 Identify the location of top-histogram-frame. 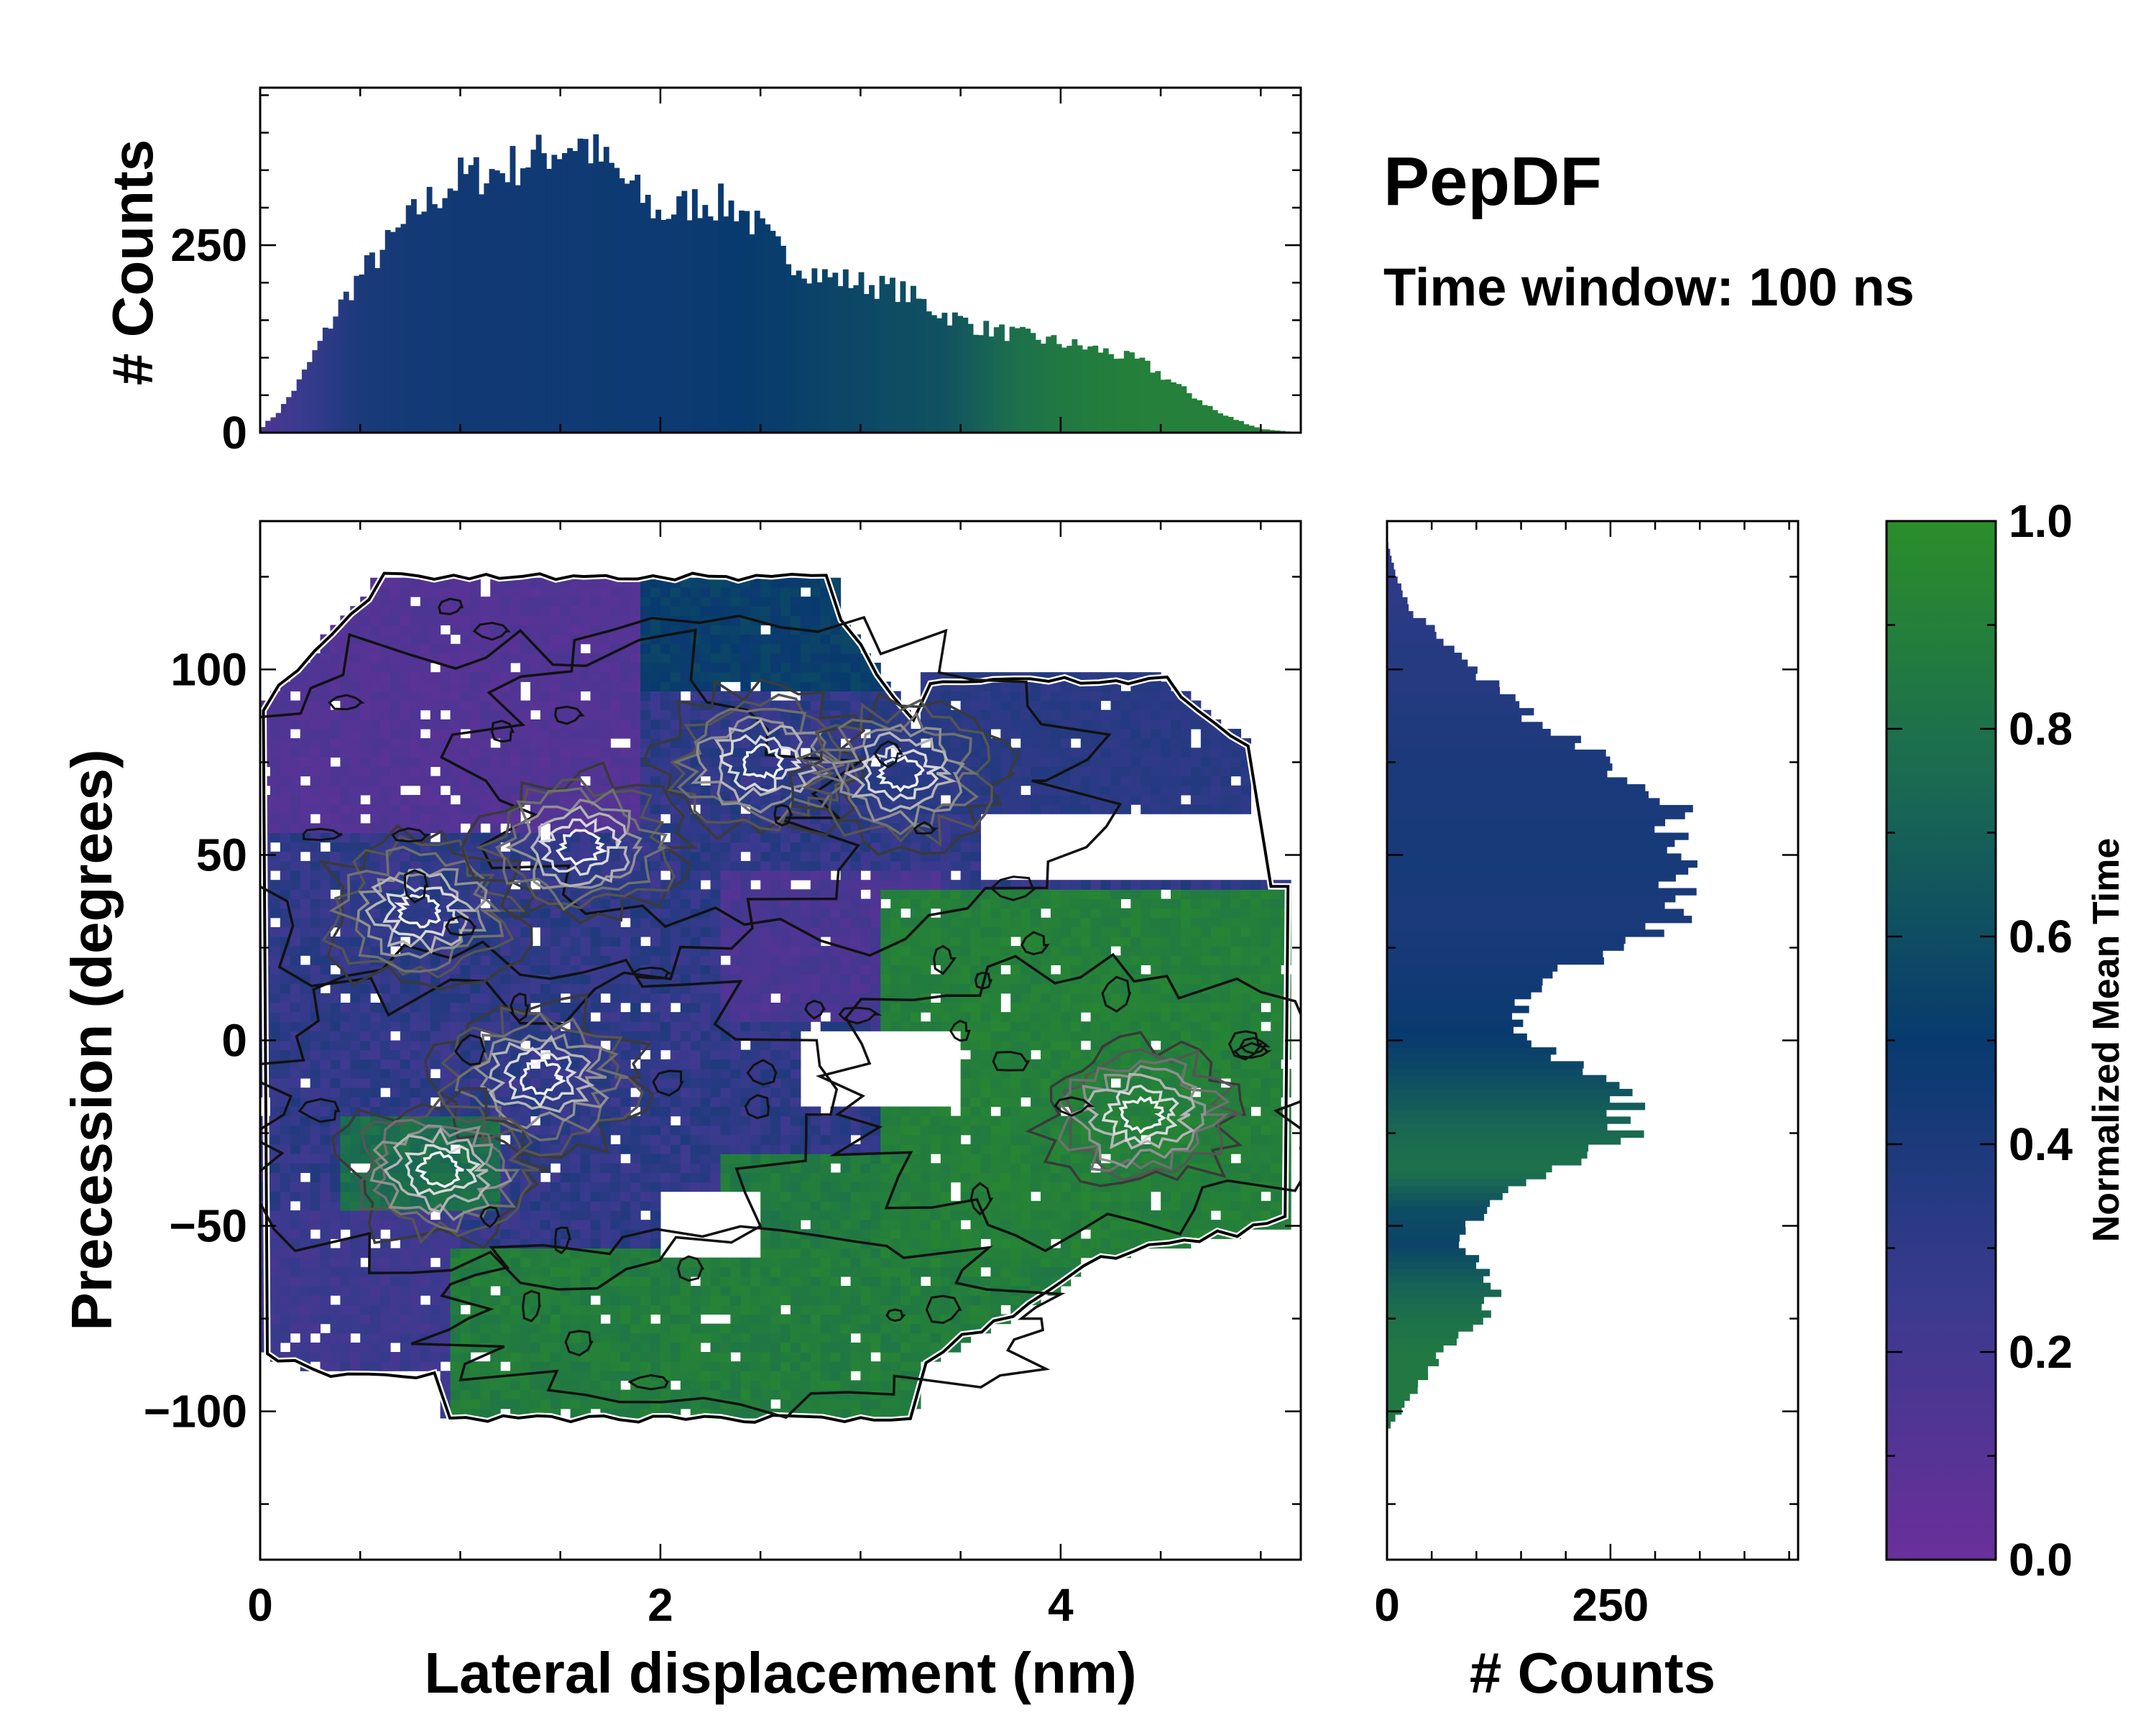
(781, 260).